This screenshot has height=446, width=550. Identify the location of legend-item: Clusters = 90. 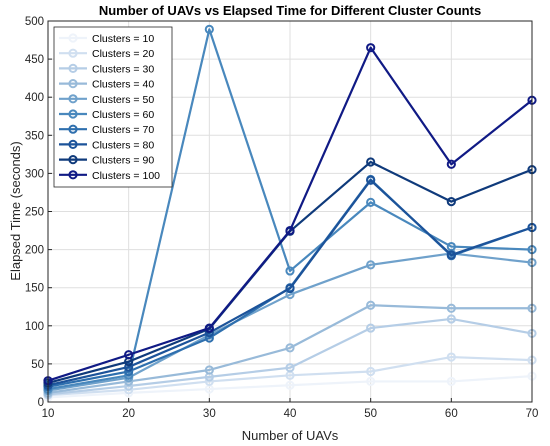
(106, 161).